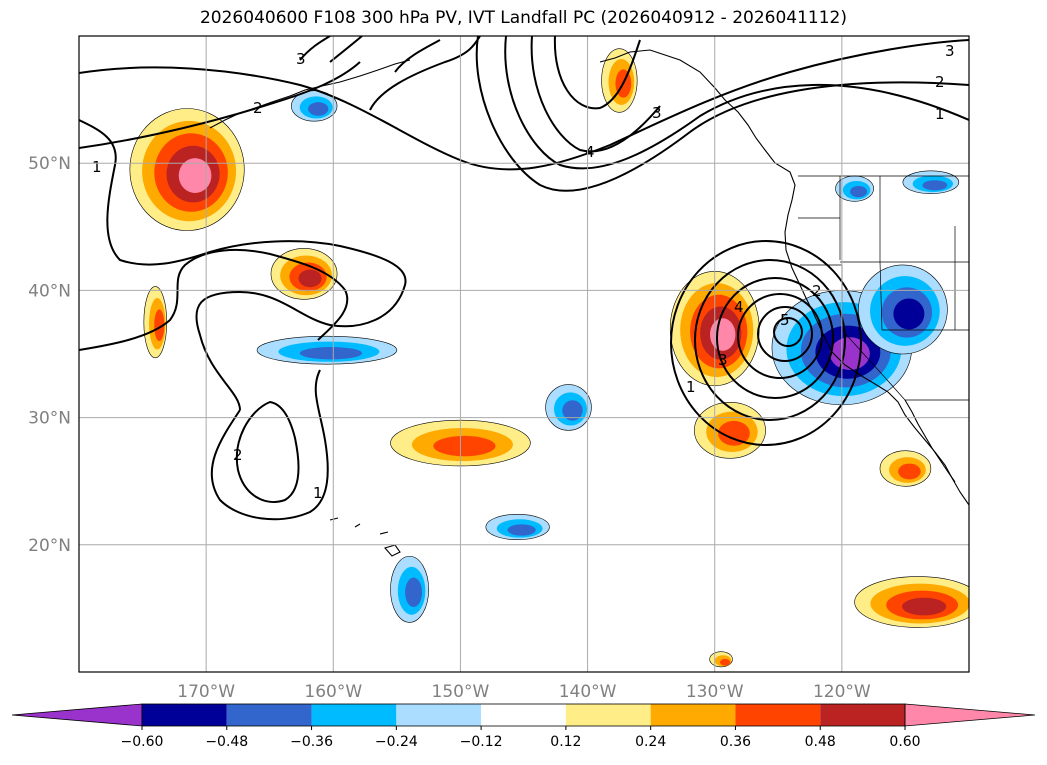 The image size is (1047, 765). Describe the element at coordinates (77, 715) in the screenshot. I see `colorbar-extend-low` at that location.